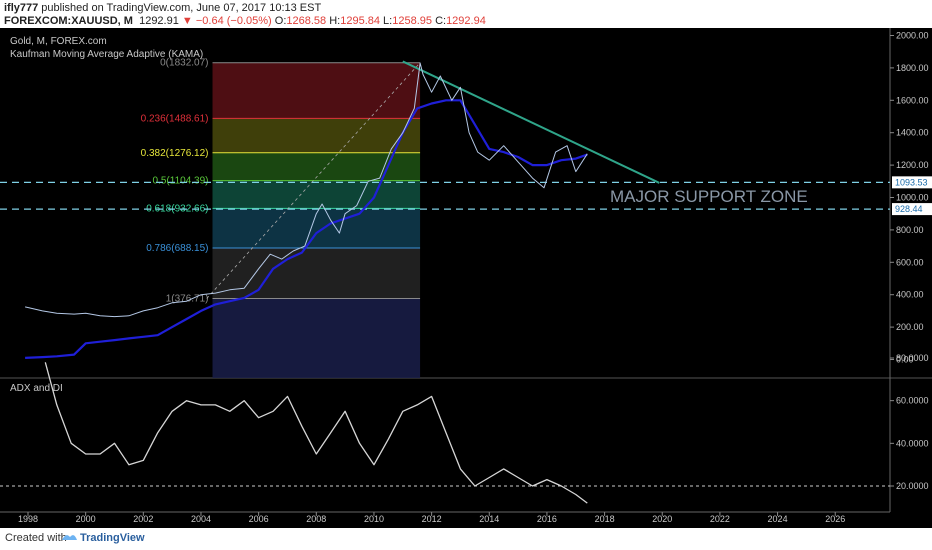  I want to click on time-axis-label: 2022, so click(720, 519).